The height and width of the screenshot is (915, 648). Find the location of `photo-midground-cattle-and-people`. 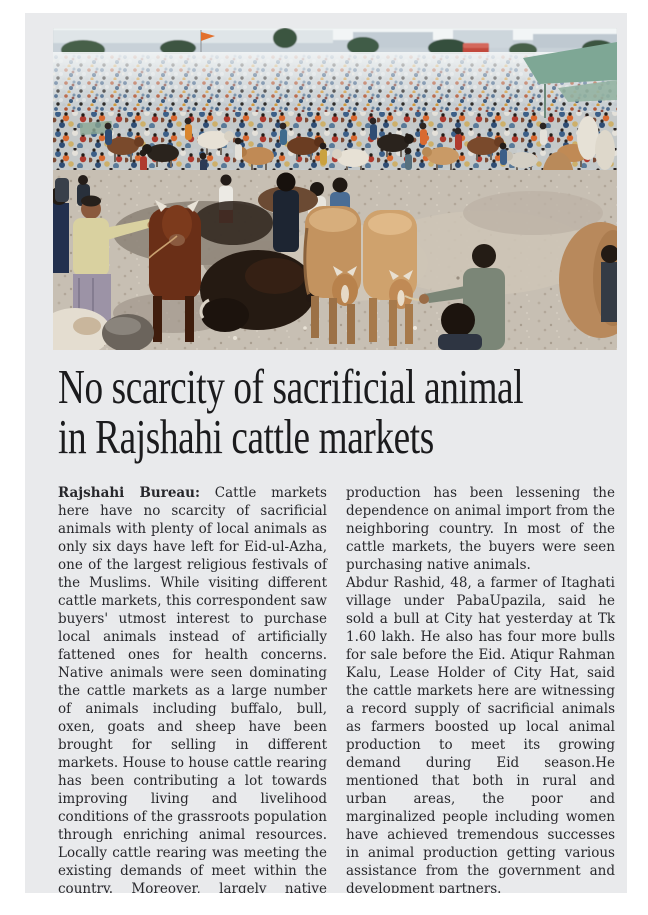

photo-midground-cattle-and-people is located at coordinates (359, 160).